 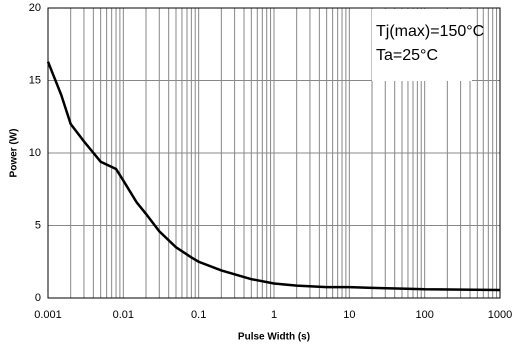 What do you see at coordinates (407, 55) in the screenshot?
I see `annotation: Ta=25°C` at bounding box center [407, 55].